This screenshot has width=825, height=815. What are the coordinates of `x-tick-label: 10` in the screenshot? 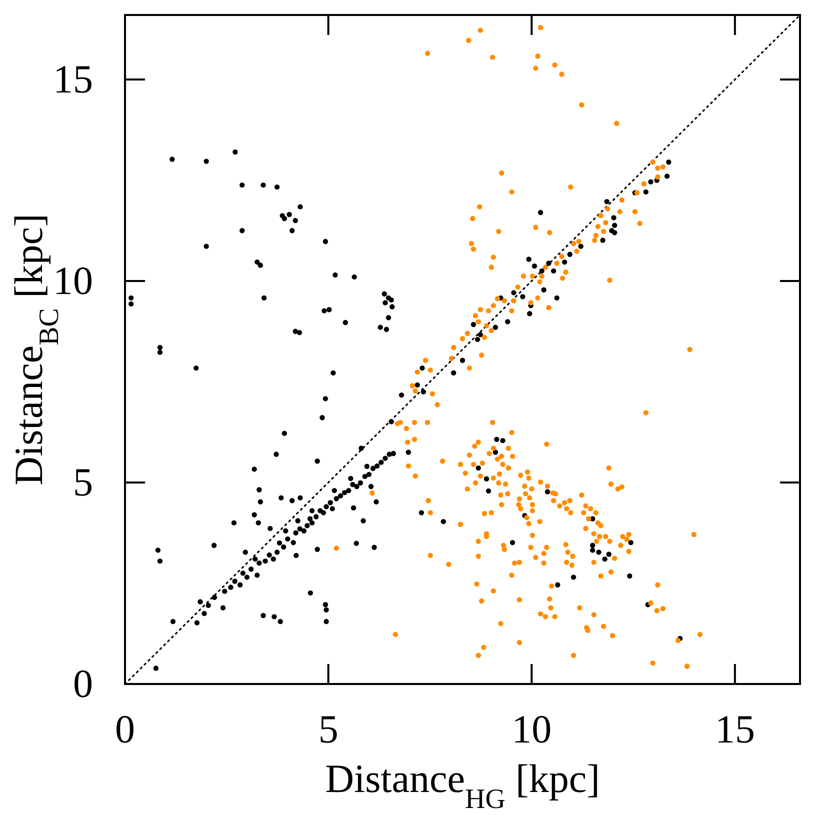 It's located at (532, 729).